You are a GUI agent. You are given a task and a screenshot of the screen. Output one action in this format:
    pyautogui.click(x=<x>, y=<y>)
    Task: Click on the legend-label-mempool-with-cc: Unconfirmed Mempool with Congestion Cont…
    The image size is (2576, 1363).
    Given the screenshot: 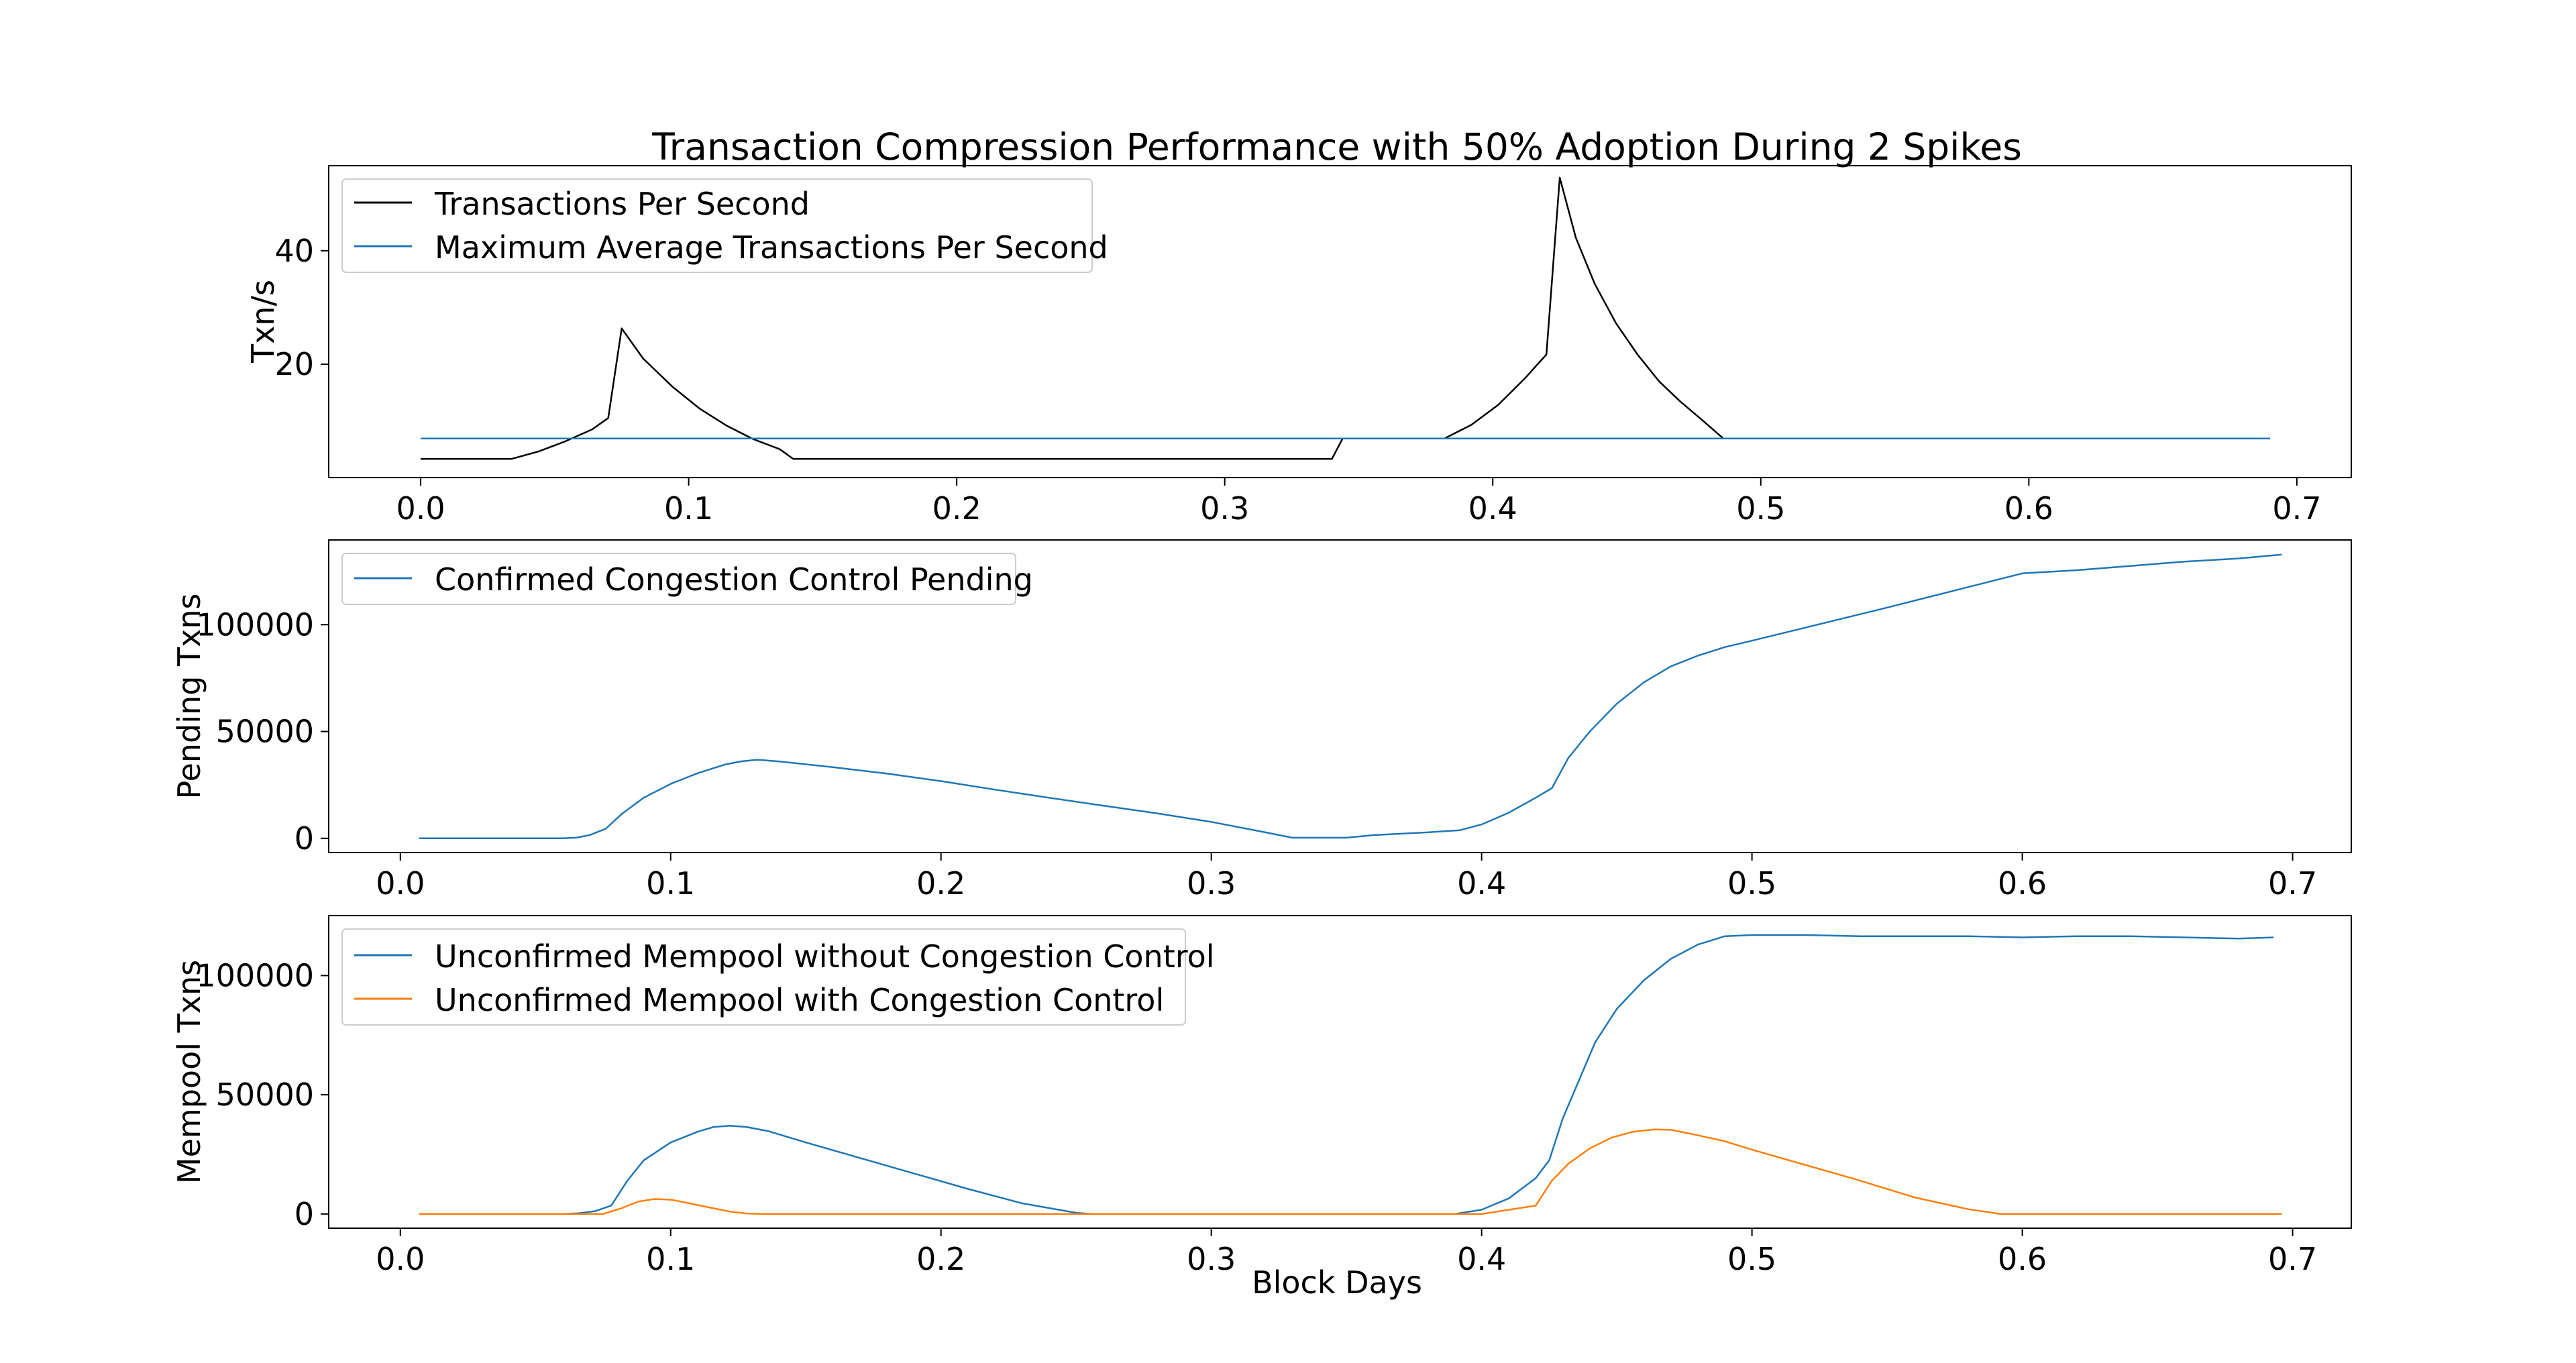 What is the action you would take?
    pyautogui.click(x=799, y=1000)
    